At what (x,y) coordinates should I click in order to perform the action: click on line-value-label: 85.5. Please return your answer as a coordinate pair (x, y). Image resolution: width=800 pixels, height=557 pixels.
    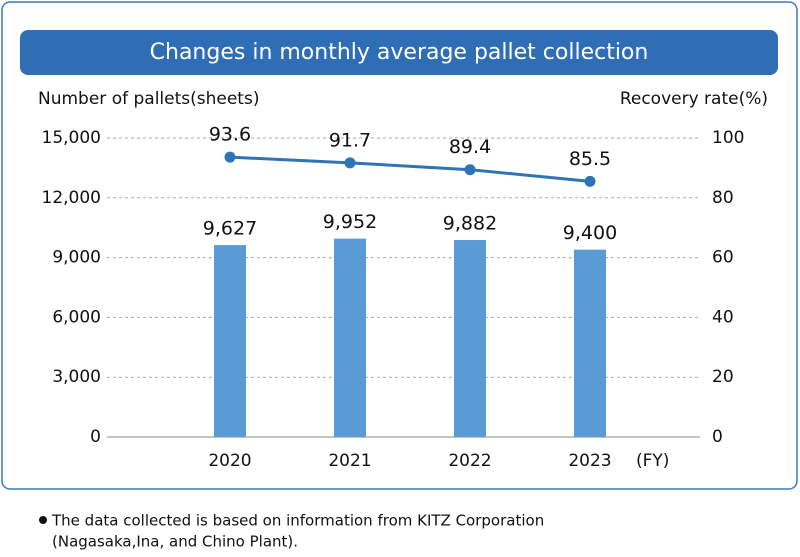
    Looking at the image, I should click on (590, 159).